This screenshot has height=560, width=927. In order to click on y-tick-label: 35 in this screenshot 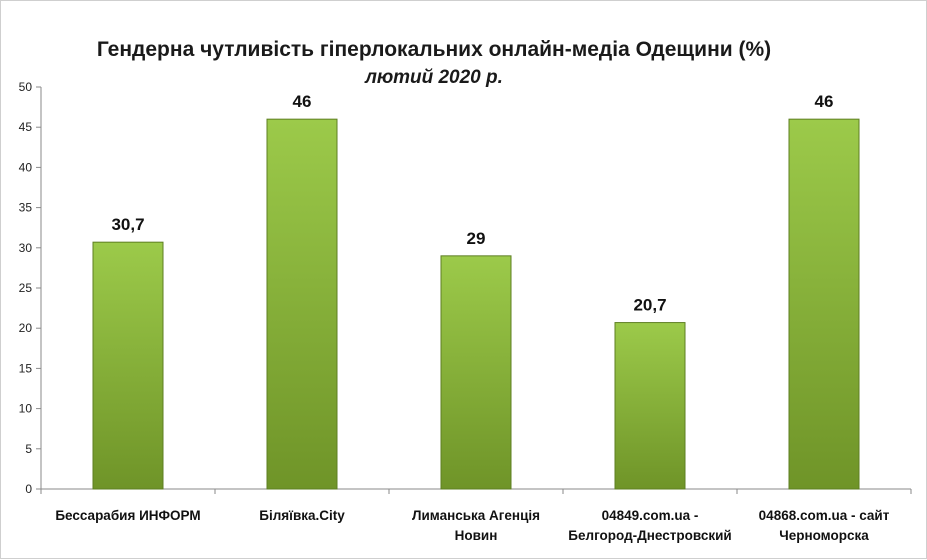, I will do `click(26, 208)`.